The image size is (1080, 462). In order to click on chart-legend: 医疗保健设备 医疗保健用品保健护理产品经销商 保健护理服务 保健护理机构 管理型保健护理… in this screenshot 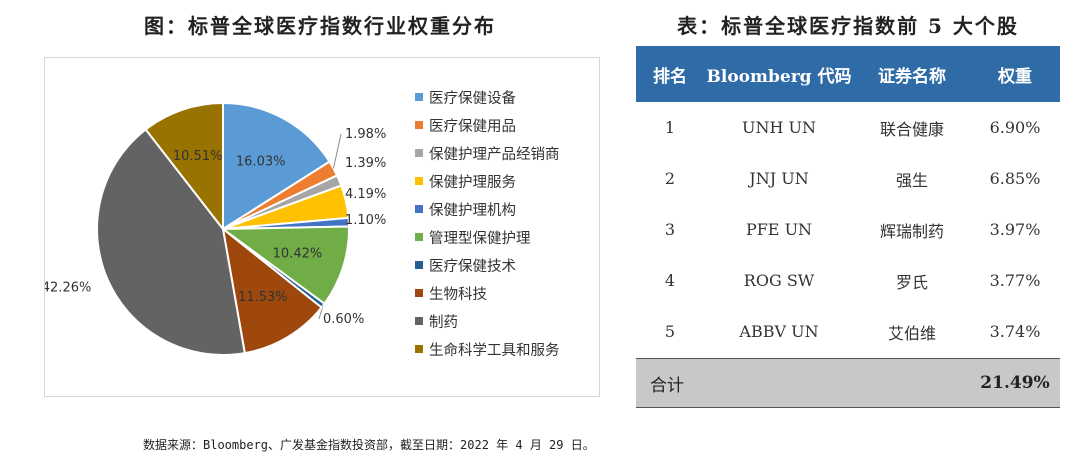, I will do `click(507, 223)`.